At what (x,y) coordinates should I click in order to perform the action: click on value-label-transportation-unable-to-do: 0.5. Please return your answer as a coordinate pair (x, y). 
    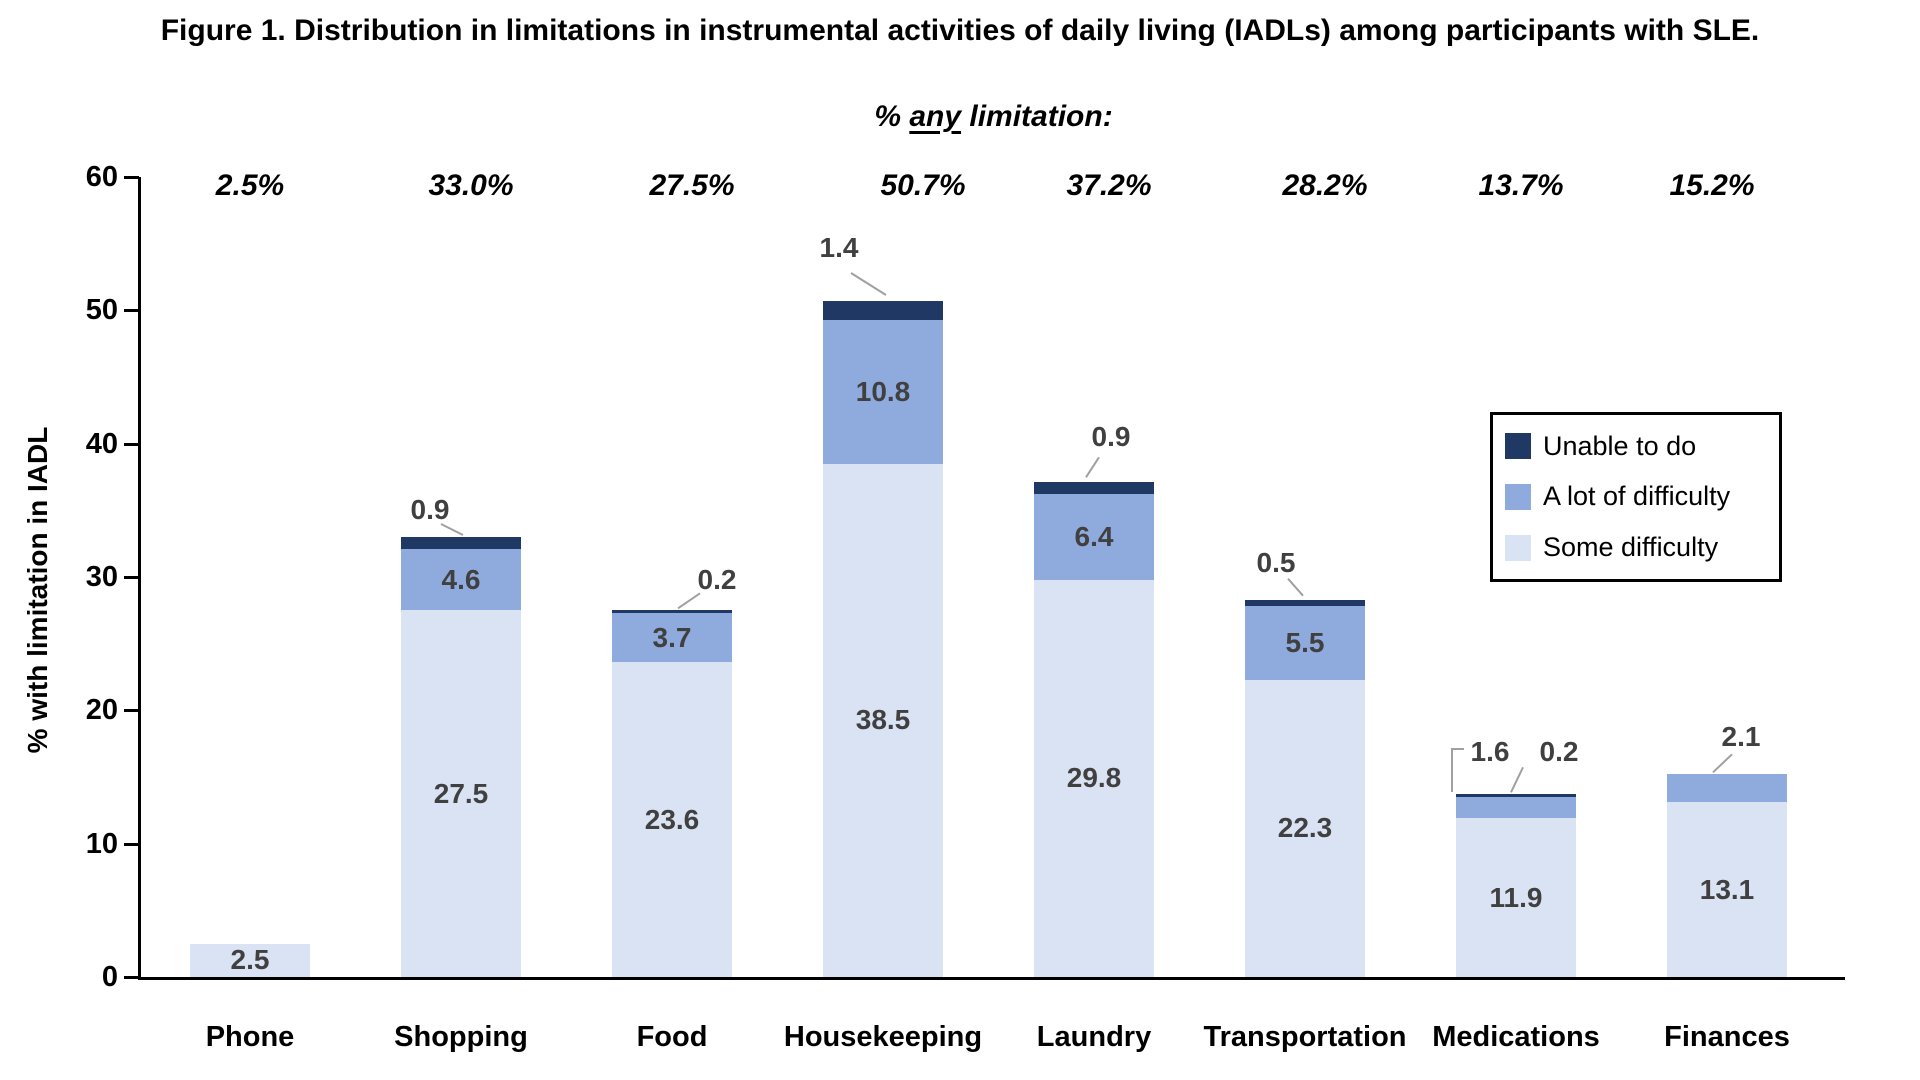
    Looking at the image, I should click on (1276, 562).